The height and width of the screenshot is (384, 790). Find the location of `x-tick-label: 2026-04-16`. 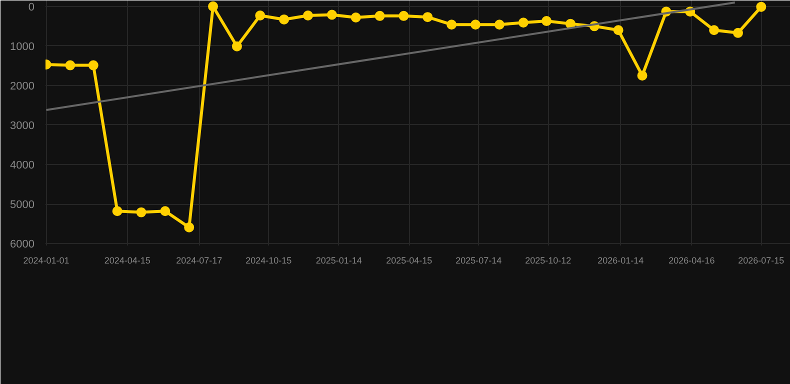

x-tick-label: 2026-04-16 is located at coordinates (691, 261).